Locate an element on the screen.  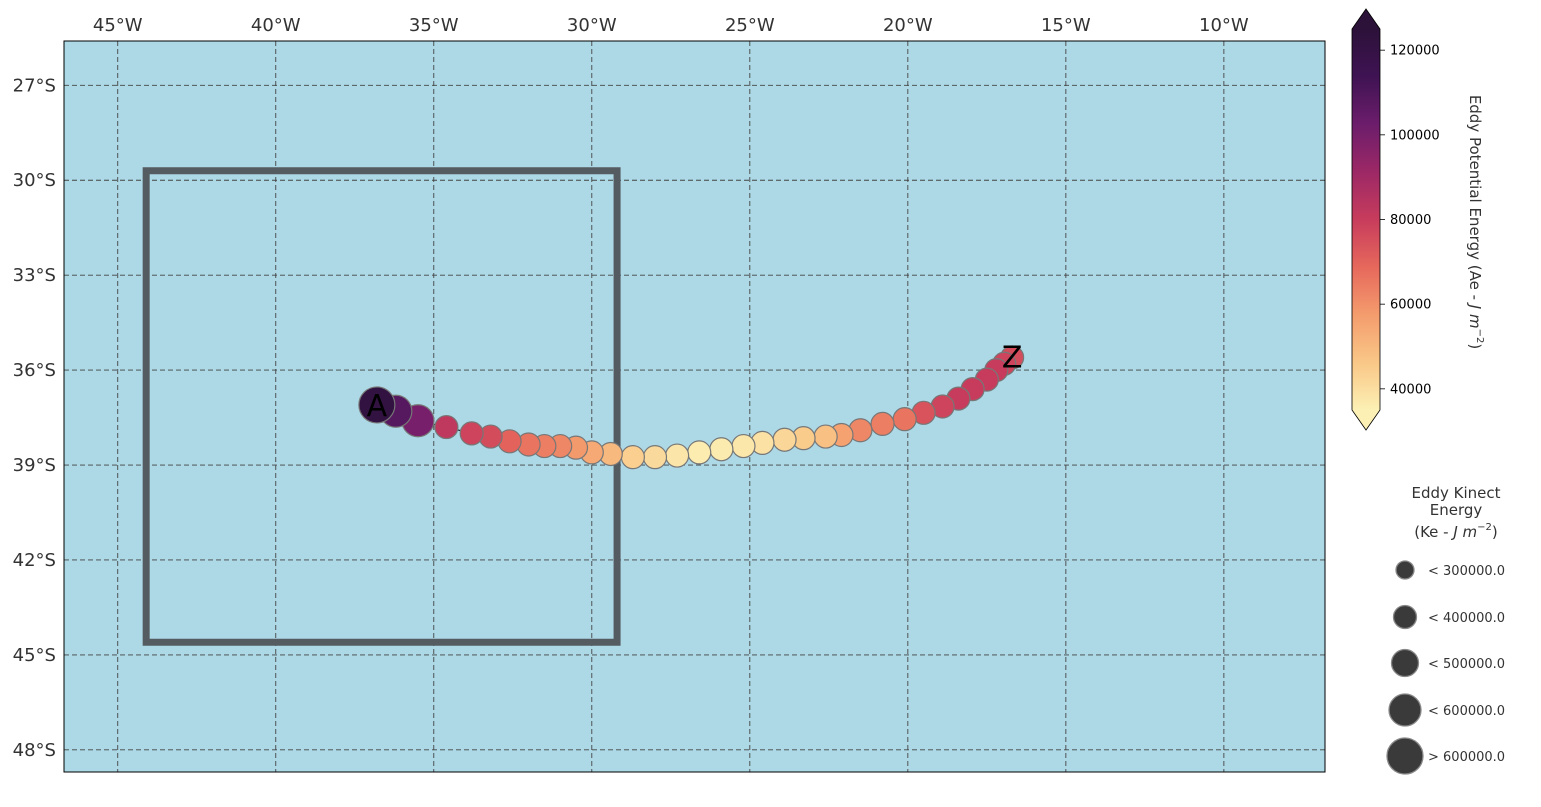
size-legend-label: < 400000.0 is located at coordinates (1466, 618).